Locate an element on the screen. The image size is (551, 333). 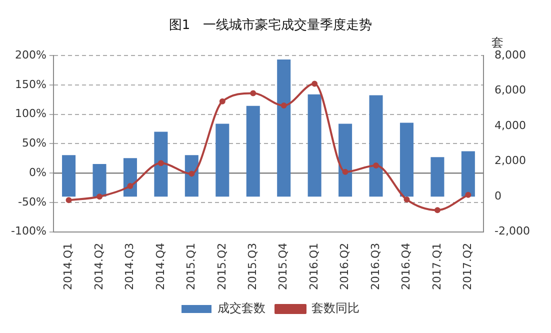
y2-tick-label: 0 is located at coordinates (498, 195).